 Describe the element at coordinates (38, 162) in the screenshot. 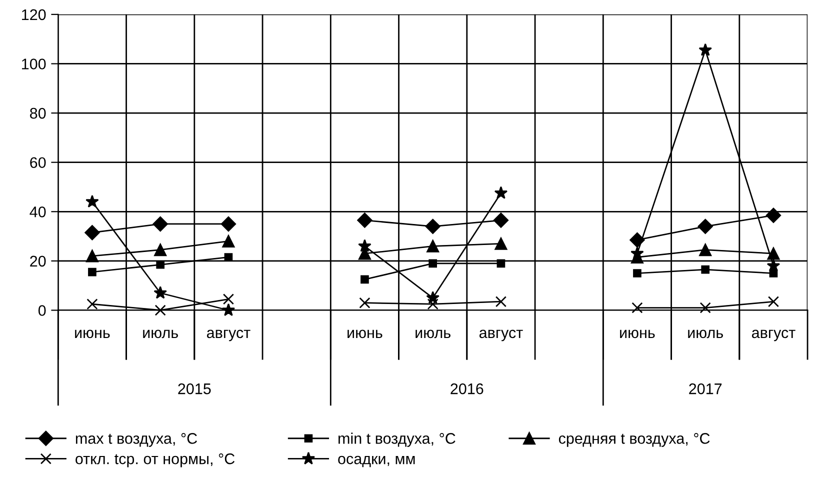

I see `y-tick-label: 60` at that location.